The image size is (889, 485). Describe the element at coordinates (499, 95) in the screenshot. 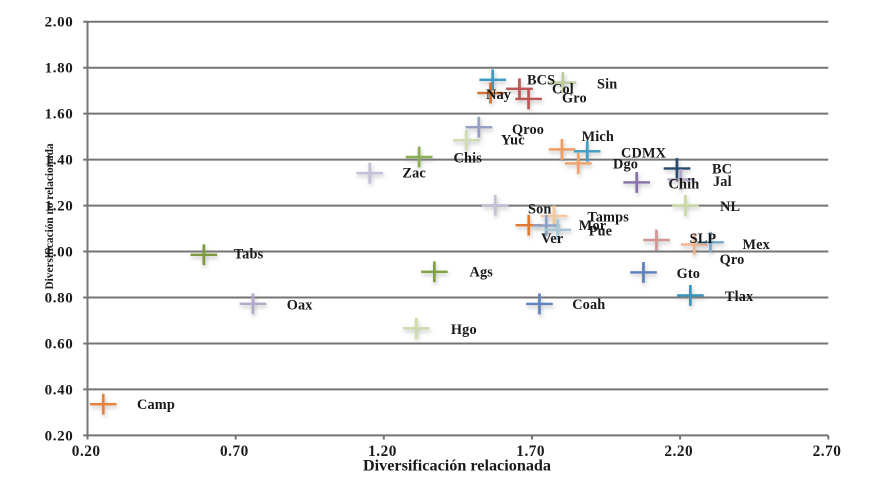

I see `svg-text: Nay` at that location.